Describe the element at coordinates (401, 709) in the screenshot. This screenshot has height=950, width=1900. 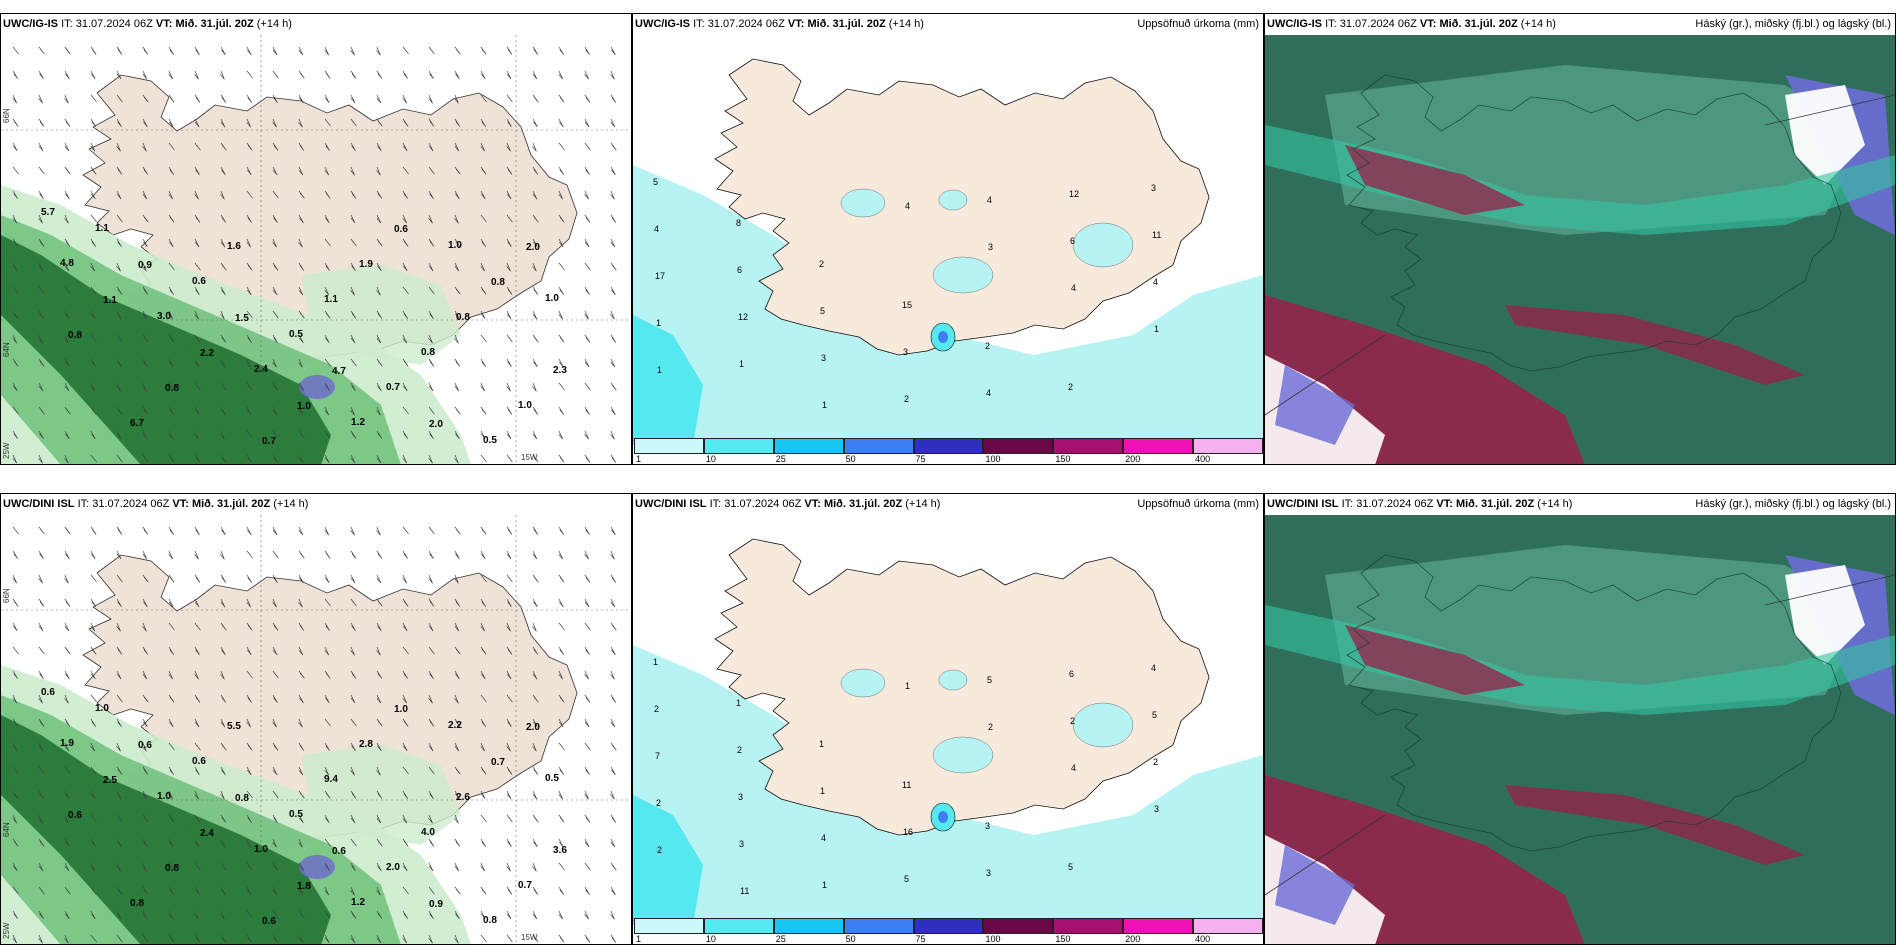
I see `cloud-value-label: 1.0` at that location.